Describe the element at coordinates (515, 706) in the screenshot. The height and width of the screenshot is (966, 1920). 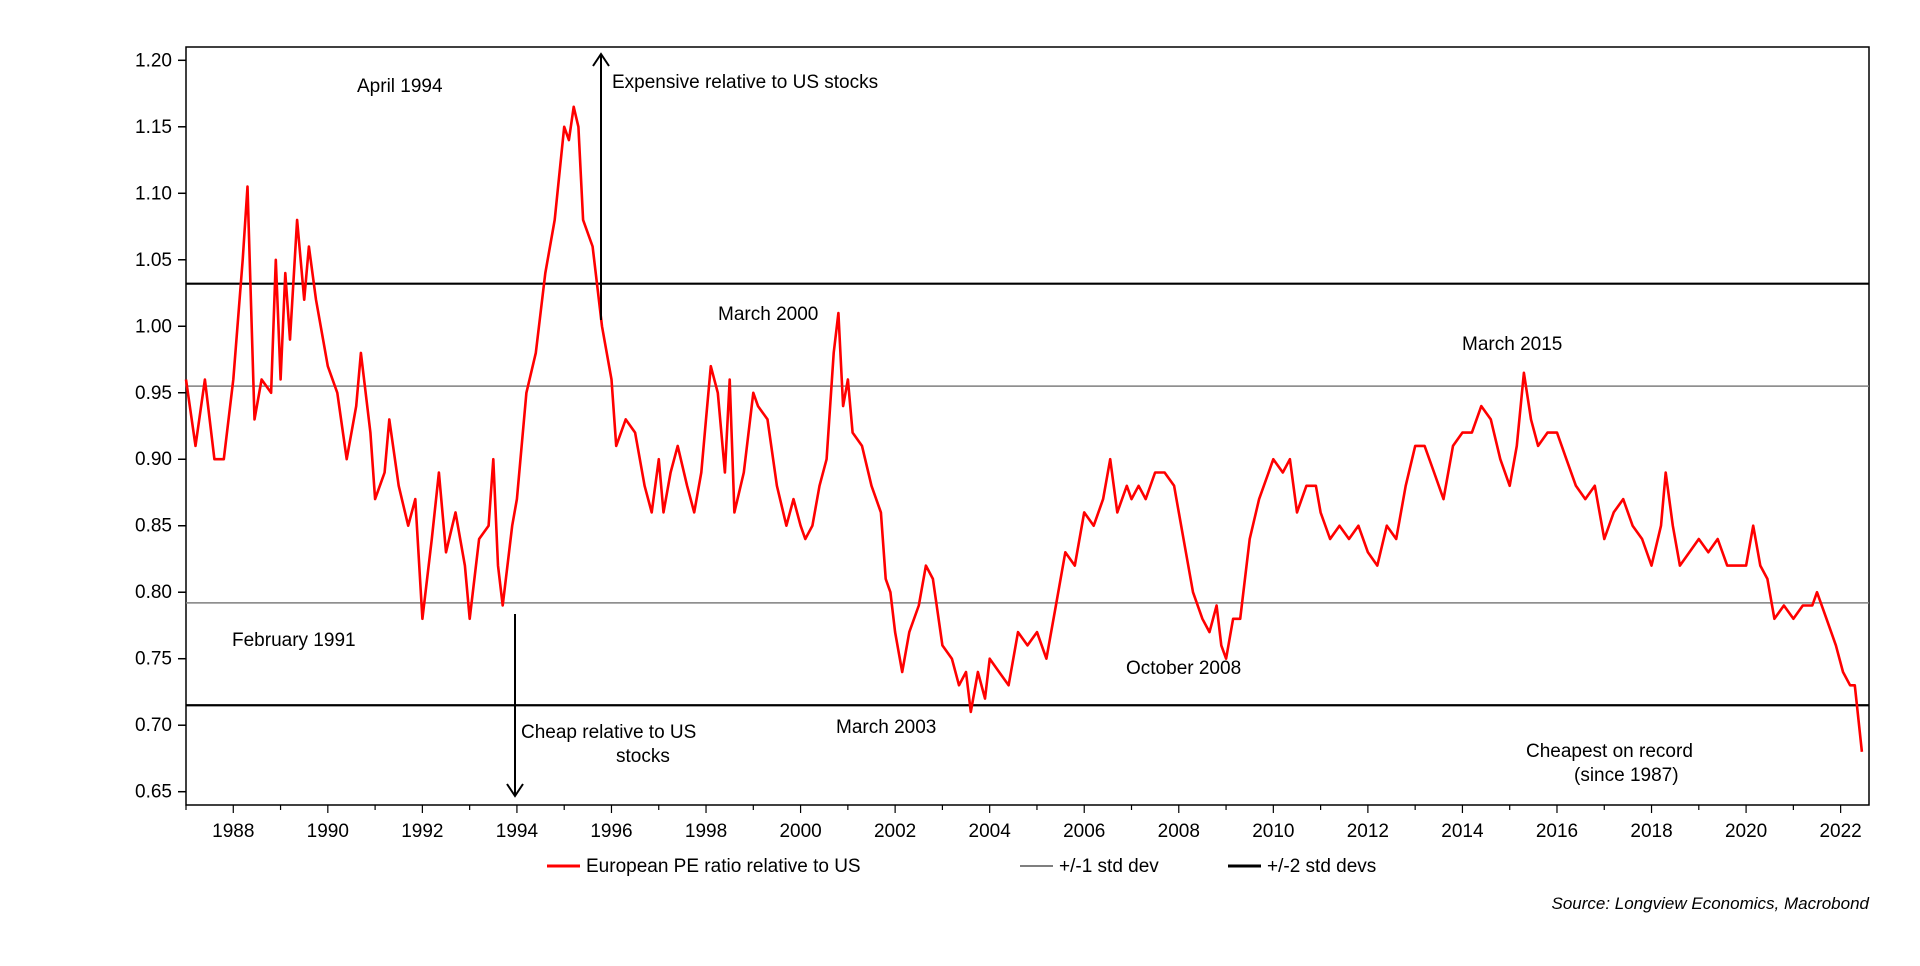
I see `arrow-cheap` at that location.